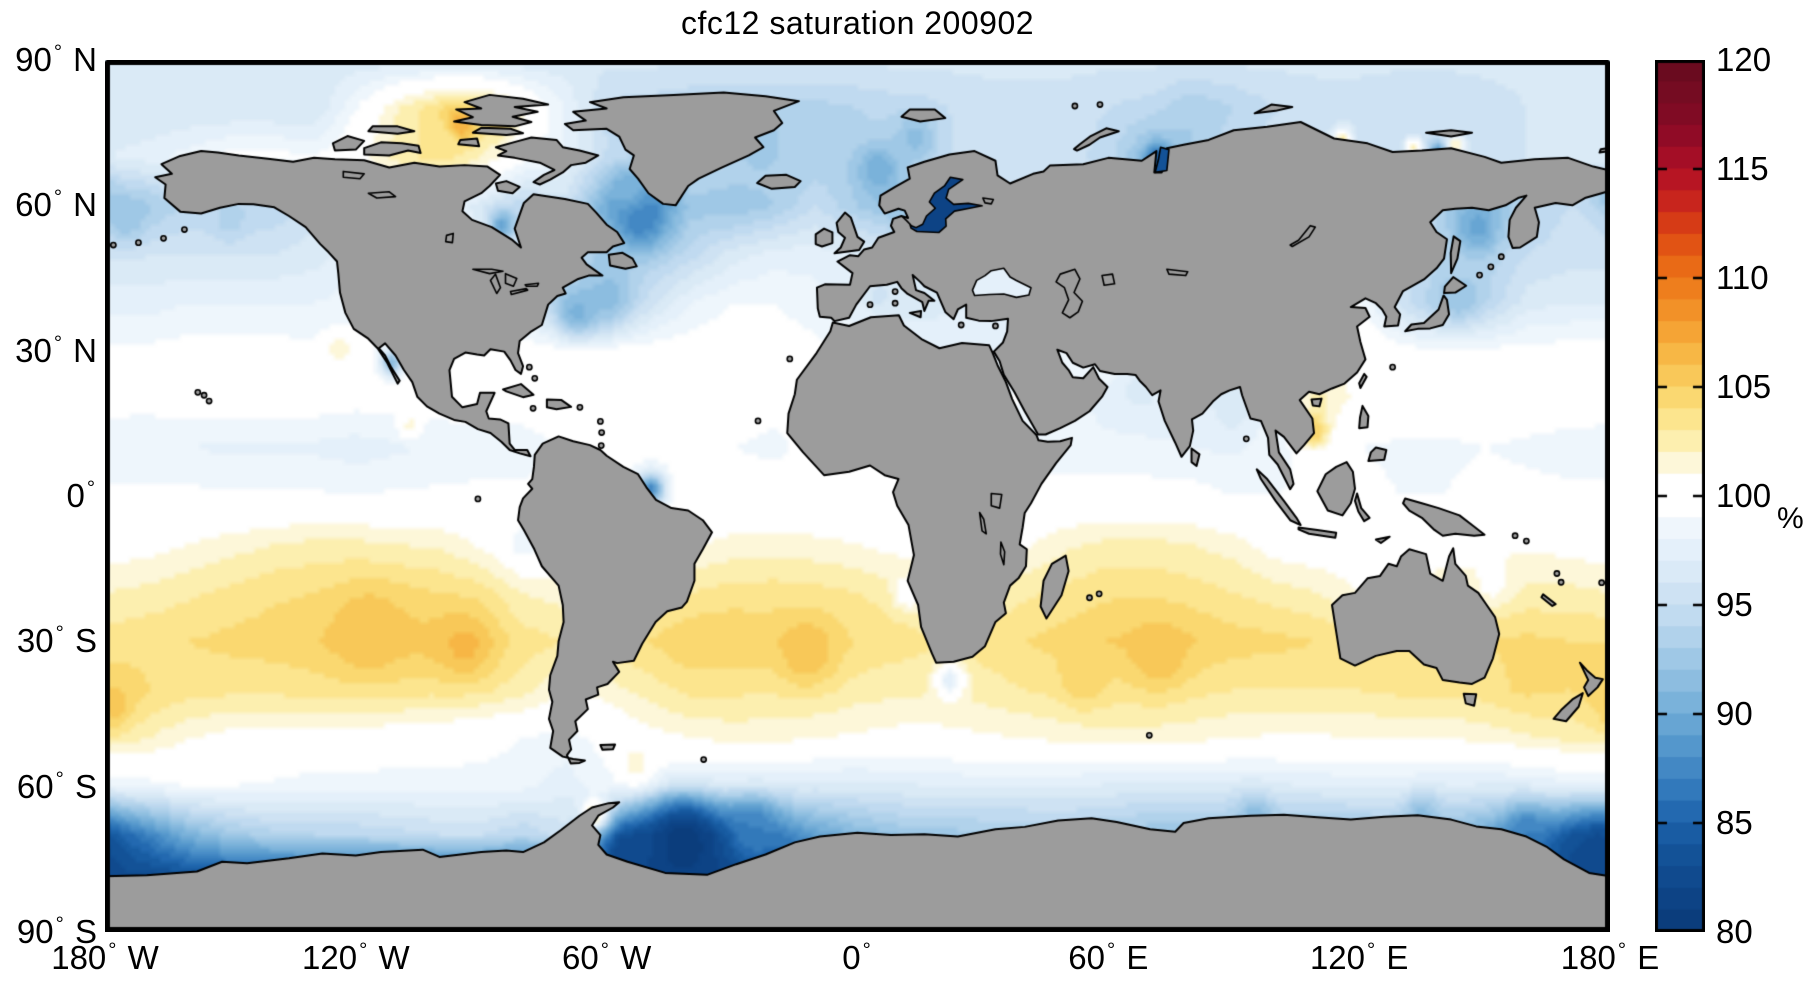 This screenshot has height=984, width=1808. I want to click on colorbar-tick-label: 115, so click(1742, 168).